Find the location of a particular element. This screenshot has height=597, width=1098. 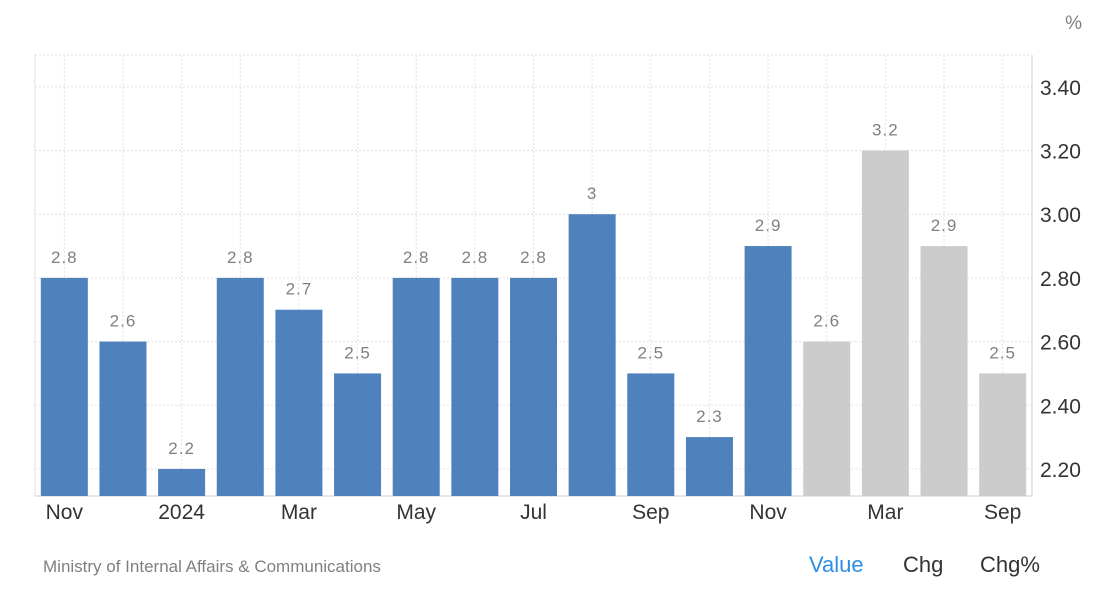

x-tick-label: 2024 is located at coordinates (181, 512).